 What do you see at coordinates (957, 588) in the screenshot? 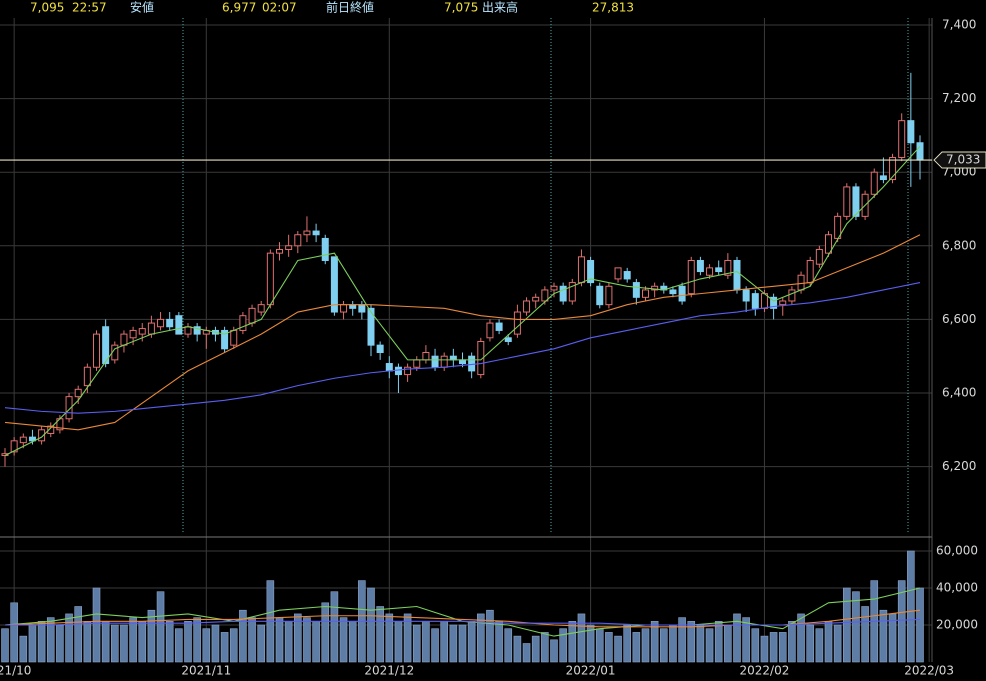
I see `y-tick-label: 40,000` at bounding box center [957, 588].